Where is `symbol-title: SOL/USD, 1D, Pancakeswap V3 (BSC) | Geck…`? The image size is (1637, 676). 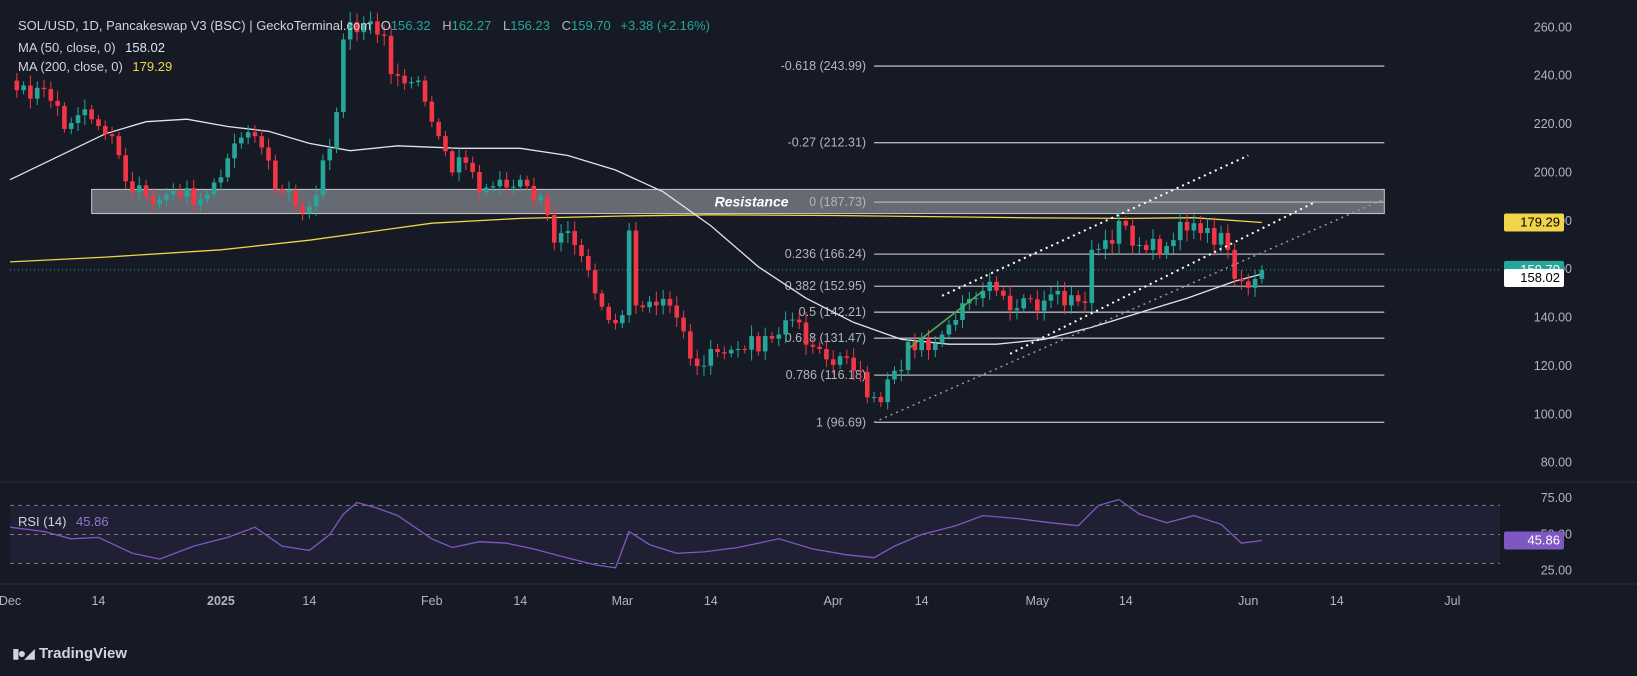
symbol-title: SOL/USD, 1D, Pancakeswap V3 (BSC) | Geck… is located at coordinates (195, 25).